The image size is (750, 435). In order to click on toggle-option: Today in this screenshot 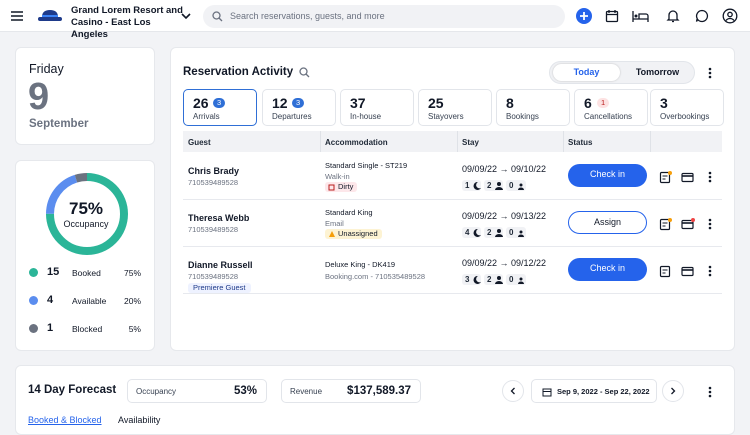, I will do `click(586, 72)`.